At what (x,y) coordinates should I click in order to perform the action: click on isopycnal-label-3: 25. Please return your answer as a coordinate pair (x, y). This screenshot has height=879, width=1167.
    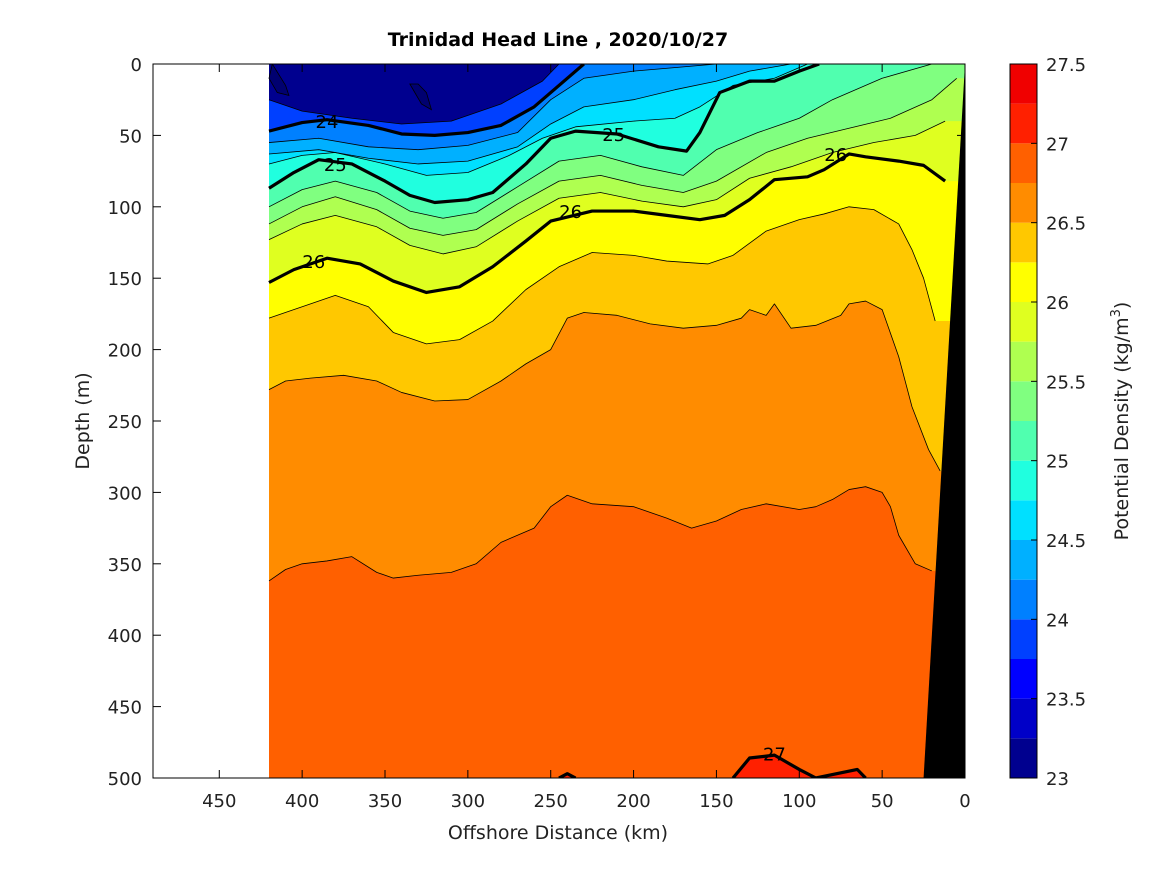
    Looking at the image, I should click on (613, 135).